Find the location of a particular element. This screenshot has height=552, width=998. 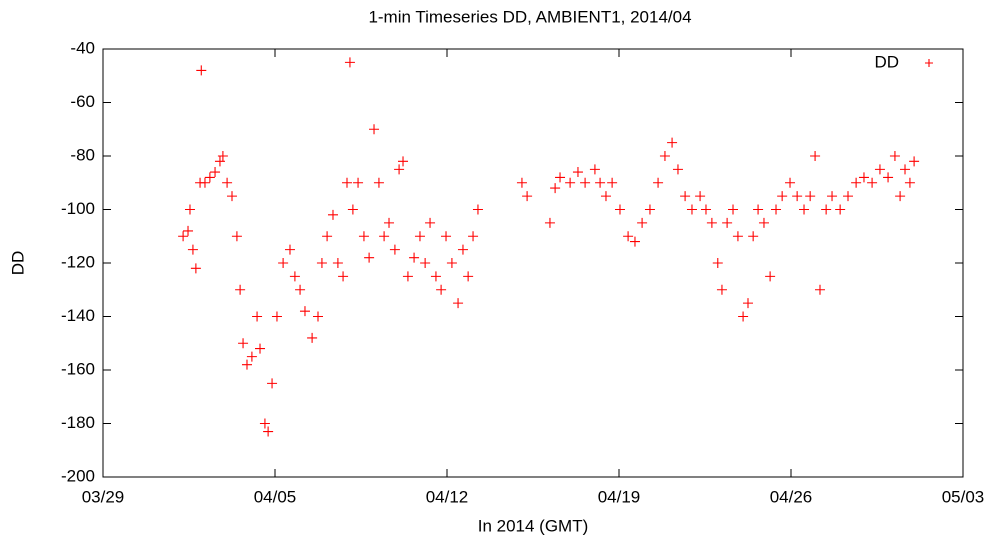

y-tick-label: -60 is located at coordinates (82, 101).